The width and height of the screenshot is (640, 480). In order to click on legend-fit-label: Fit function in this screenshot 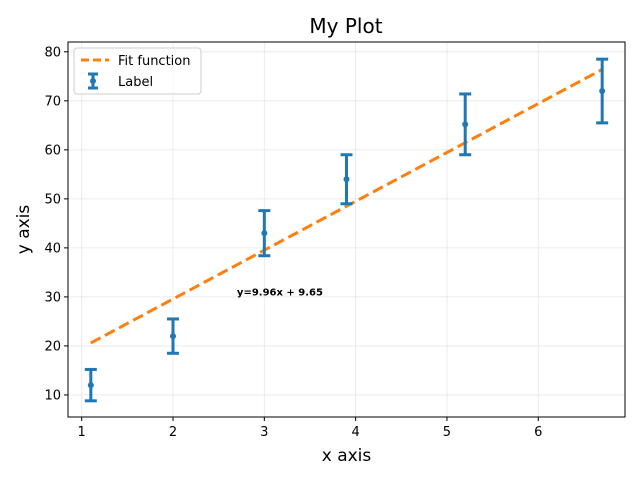, I will do `click(154, 61)`.